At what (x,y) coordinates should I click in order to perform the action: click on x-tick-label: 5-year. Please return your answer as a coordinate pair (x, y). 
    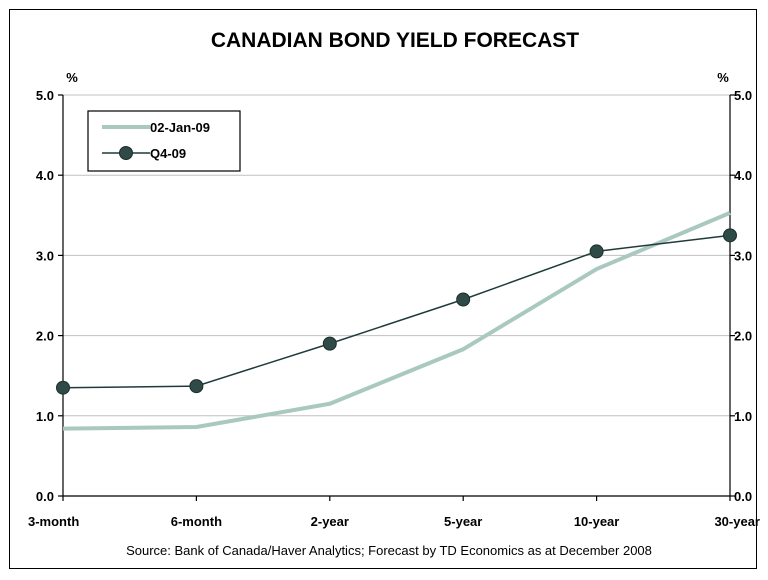
    Looking at the image, I should click on (463, 521).